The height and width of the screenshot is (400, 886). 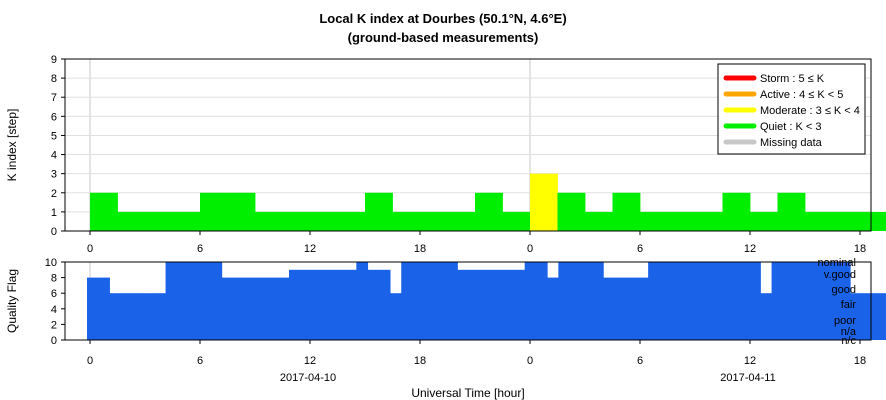 I want to click on chart-title-line2: (ground-based measurements), so click(x=443, y=37).